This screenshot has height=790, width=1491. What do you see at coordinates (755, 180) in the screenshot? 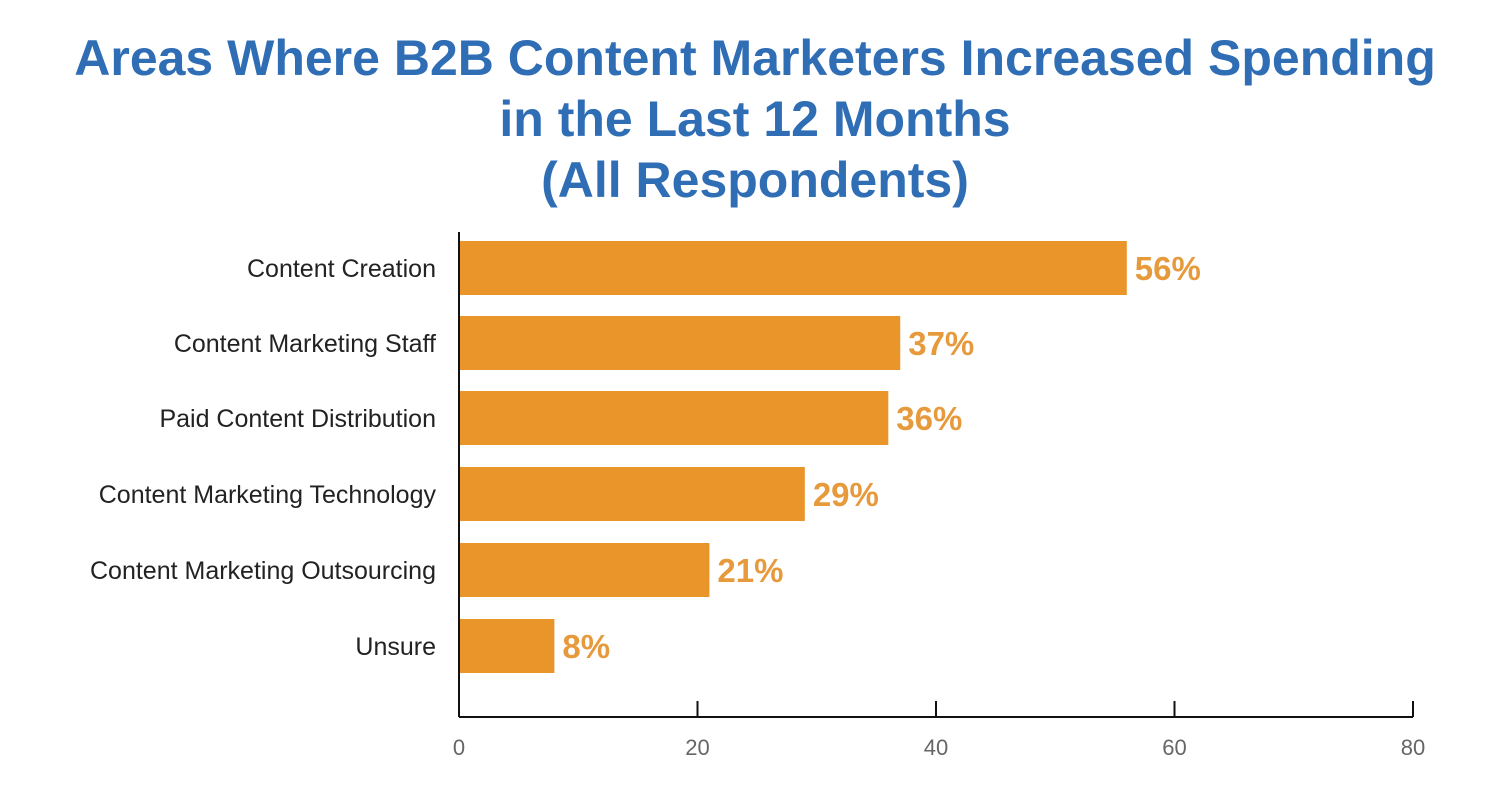
I see `title-line-3: (All Respondents)` at bounding box center [755, 180].